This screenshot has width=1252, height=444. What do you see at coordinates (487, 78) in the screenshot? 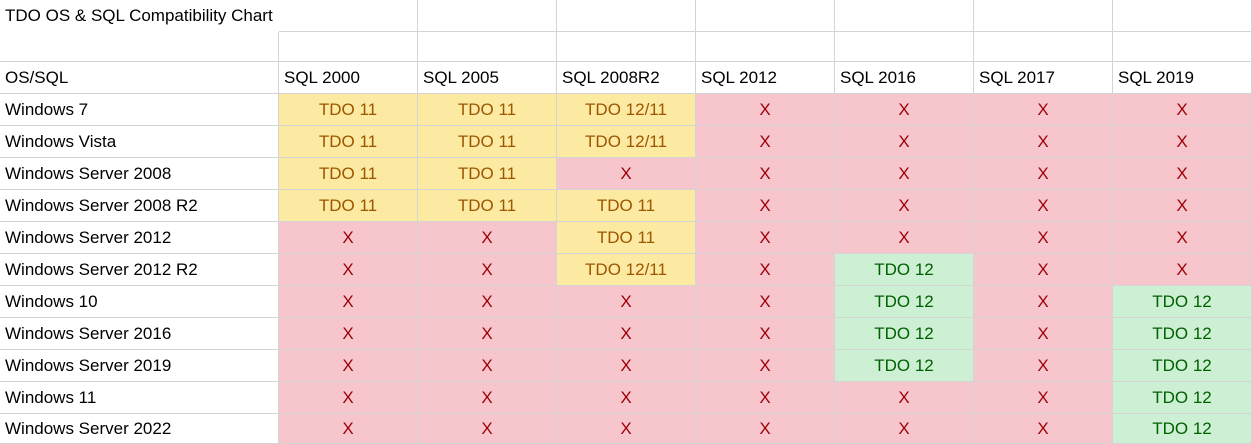
I see `header-cell: SQL 2005` at bounding box center [487, 78].